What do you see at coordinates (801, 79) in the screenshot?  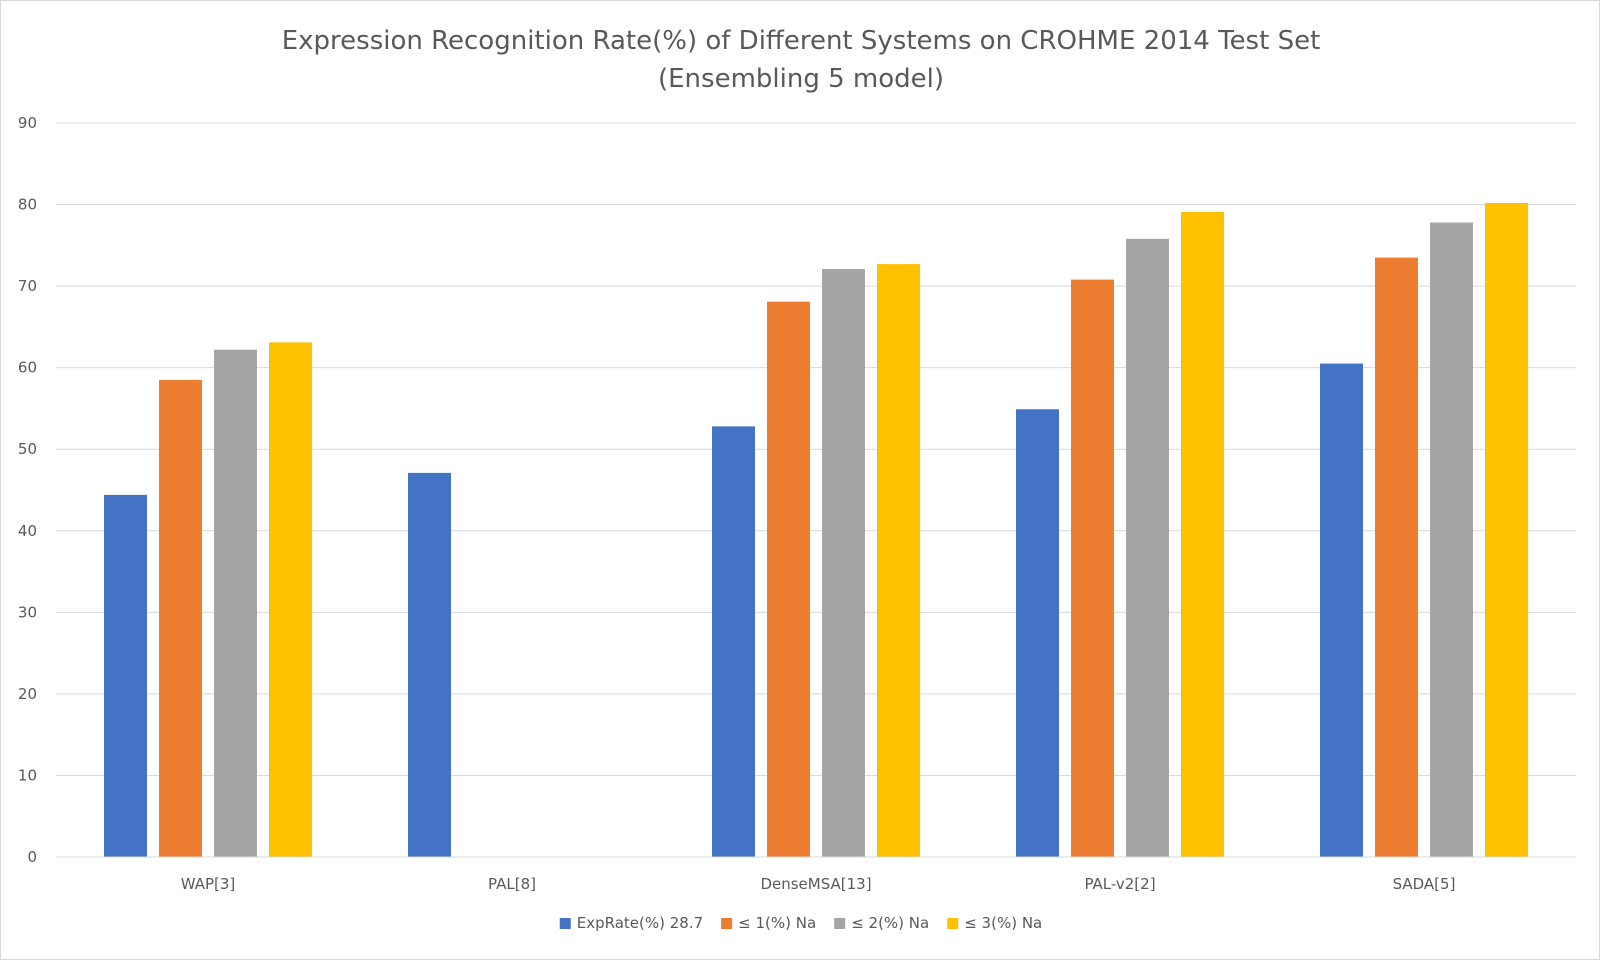 I see `chart-subtitle: (Ensembling 5 model)` at bounding box center [801, 79].